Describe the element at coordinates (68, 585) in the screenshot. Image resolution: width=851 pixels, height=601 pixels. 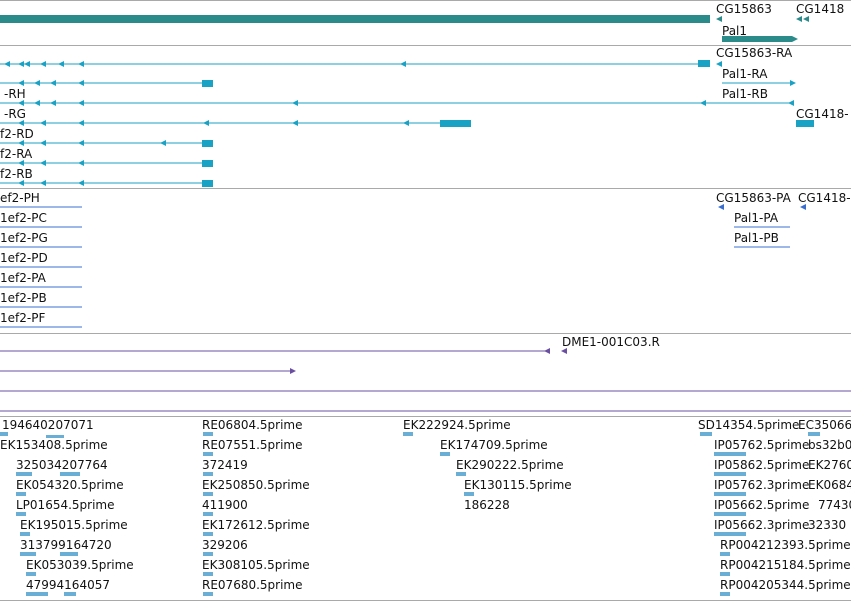
I see `est-label: 47994164057` at that location.